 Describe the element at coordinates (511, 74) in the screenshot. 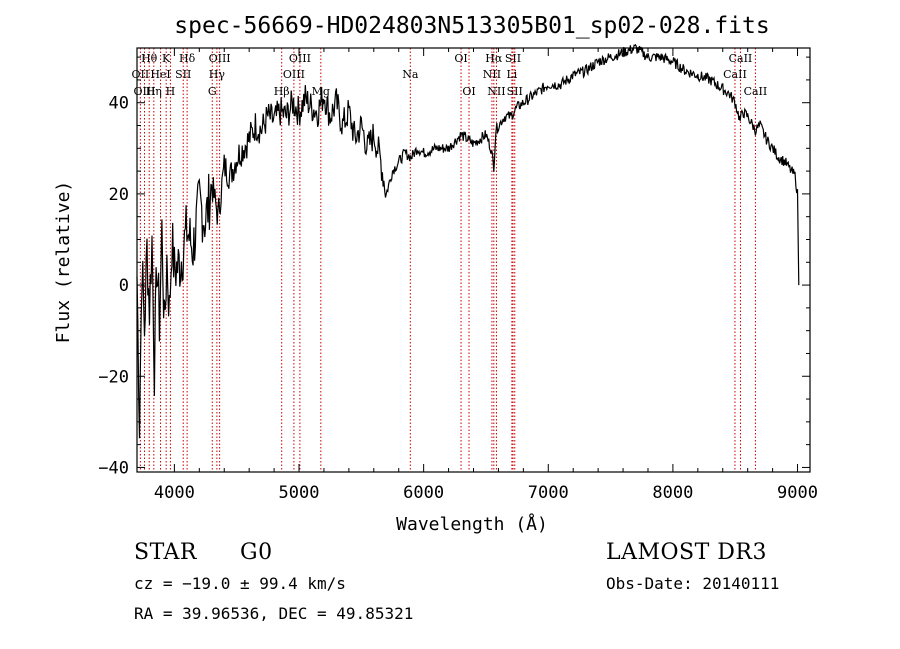

I see `line-label: Li` at that location.